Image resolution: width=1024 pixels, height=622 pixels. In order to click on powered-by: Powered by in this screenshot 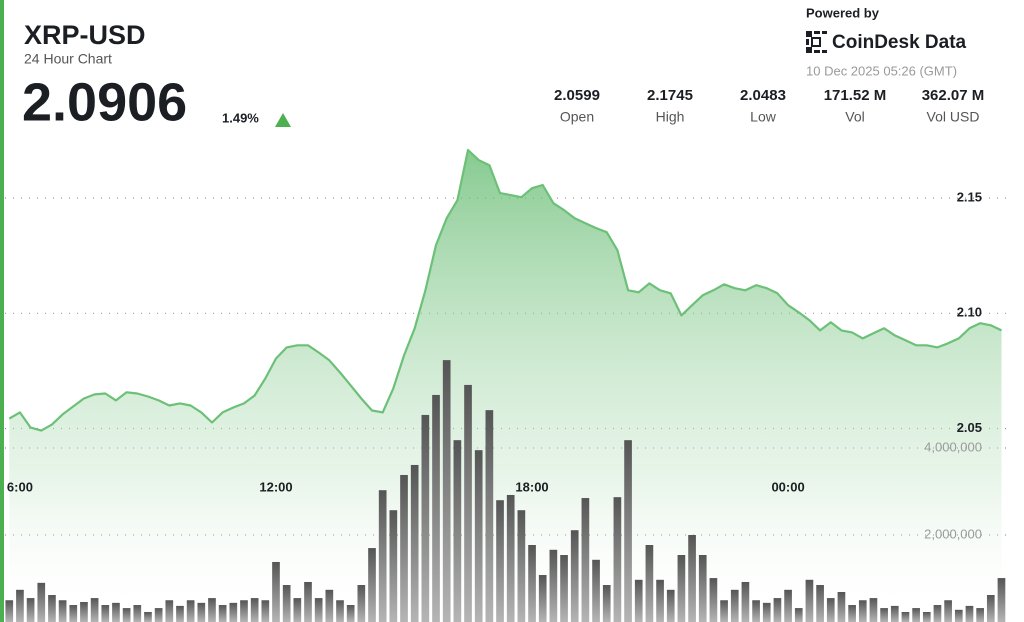, I will do `click(843, 12)`.